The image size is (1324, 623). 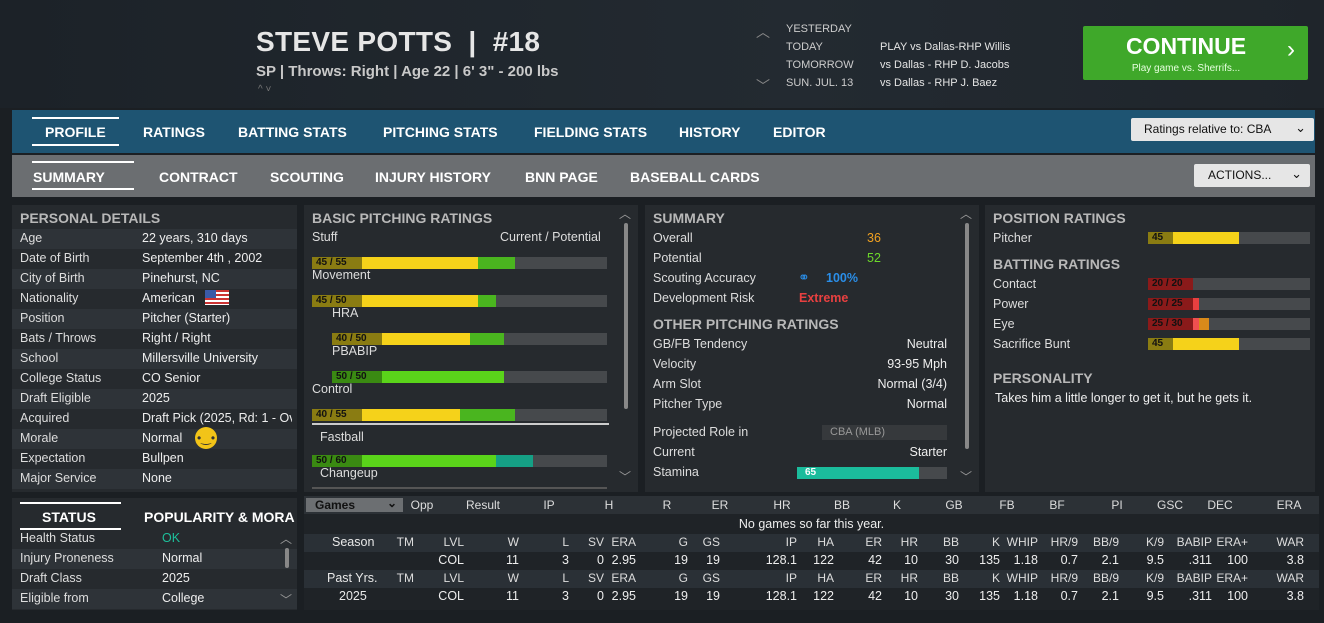 What do you see at coordinates (1208, 129) in the screenshot?
I see `ratings-relative-label: Ratings relative to: CBA` at bounding box center [1208, 129].